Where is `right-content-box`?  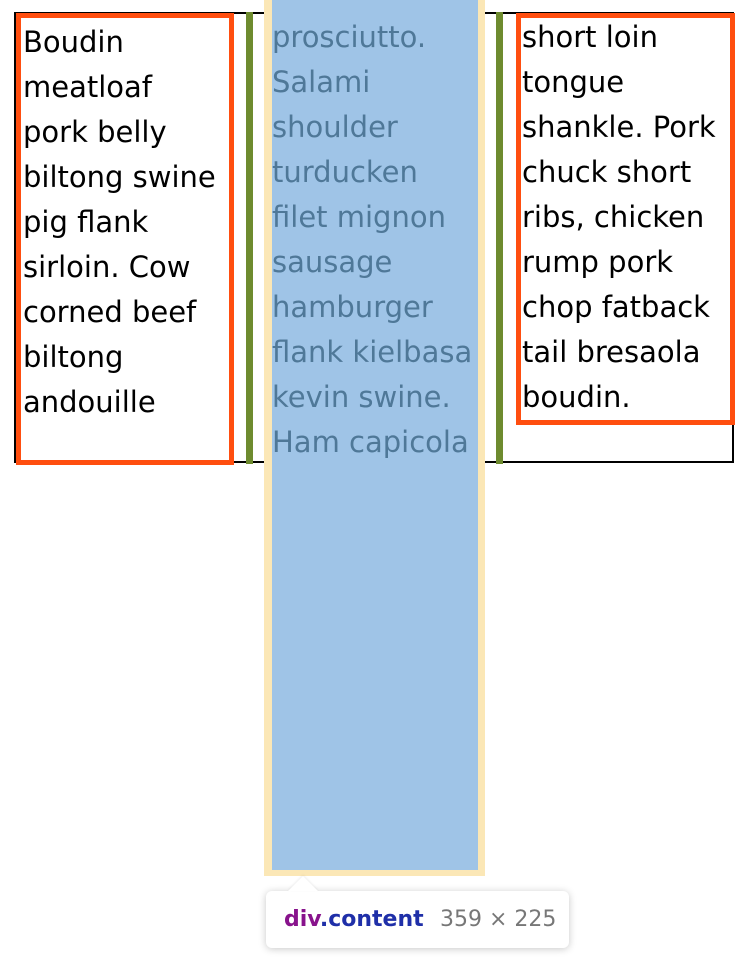 right-content-box is located at coordinates (625, 219).